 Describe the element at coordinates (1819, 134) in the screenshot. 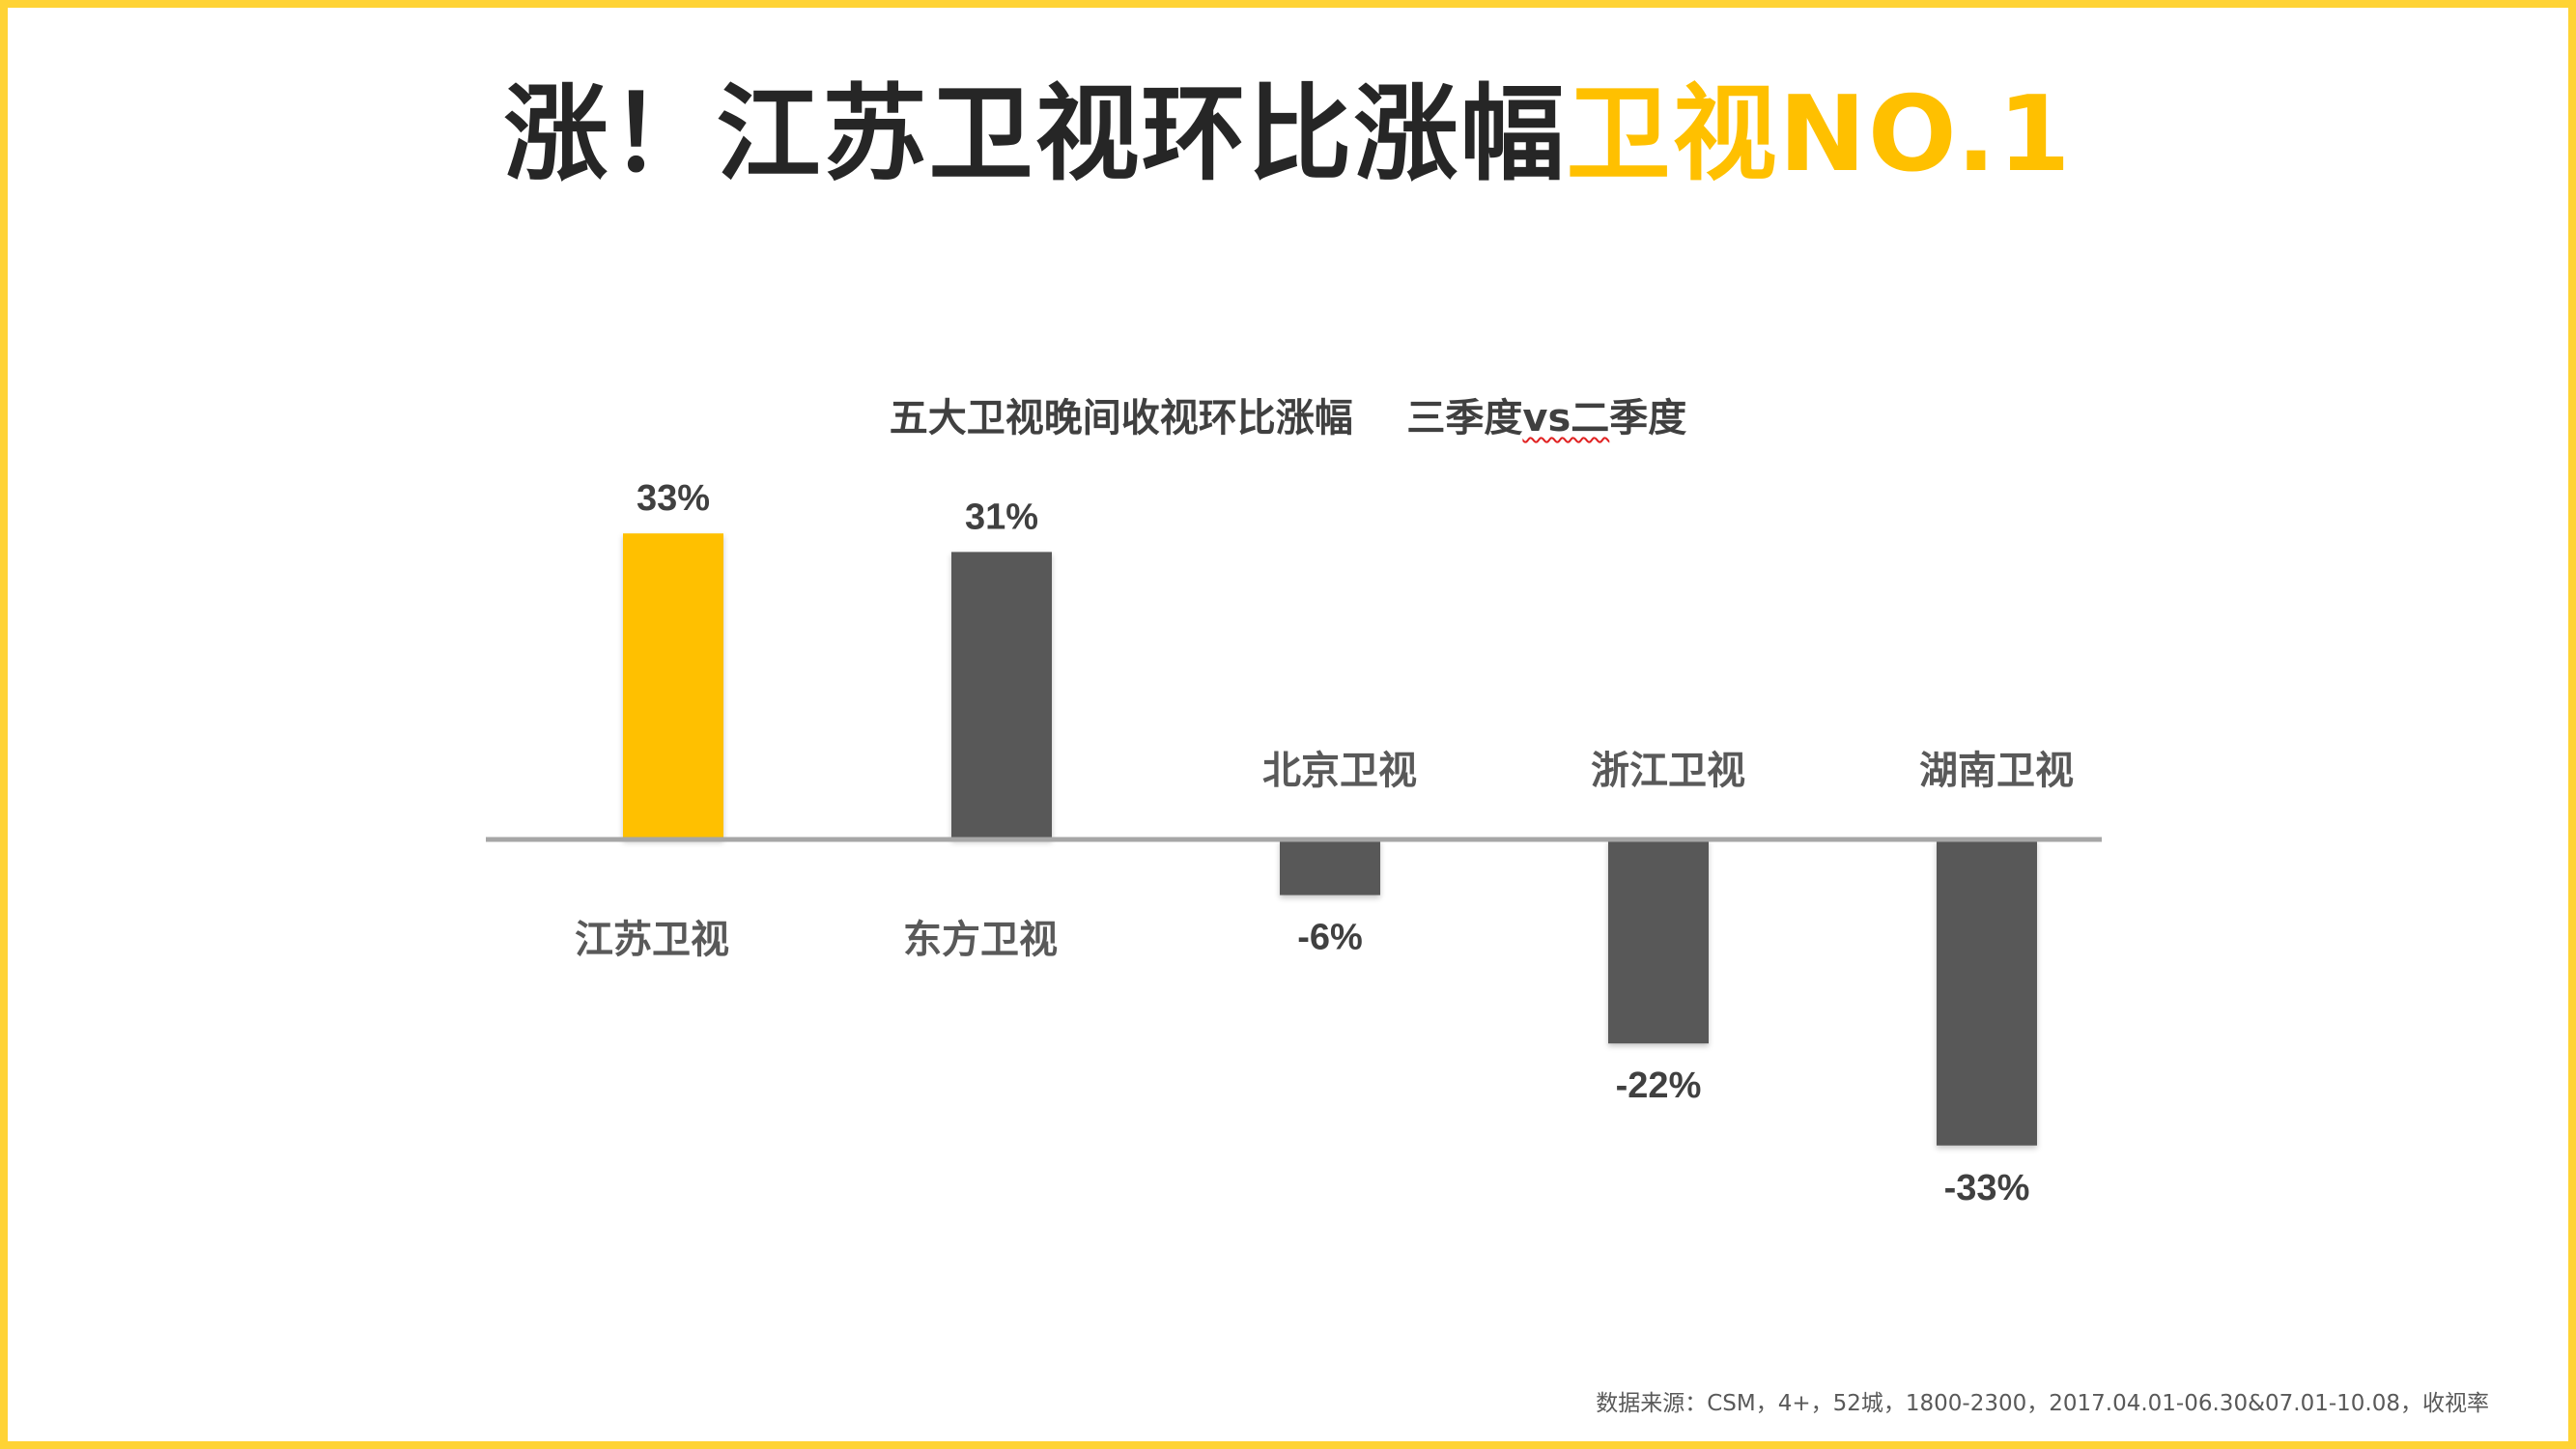

I see `title-highlight: 卫视NO.1` at that location.